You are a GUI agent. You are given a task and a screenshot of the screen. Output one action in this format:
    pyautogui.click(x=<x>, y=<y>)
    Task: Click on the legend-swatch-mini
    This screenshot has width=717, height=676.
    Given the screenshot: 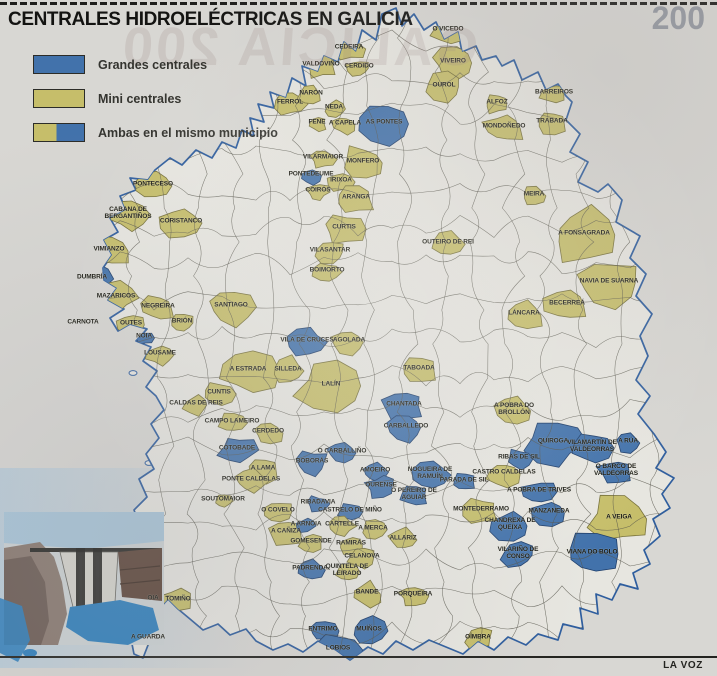 What is the action you would take?
    pyautogui.click(x=59, y=98)
    